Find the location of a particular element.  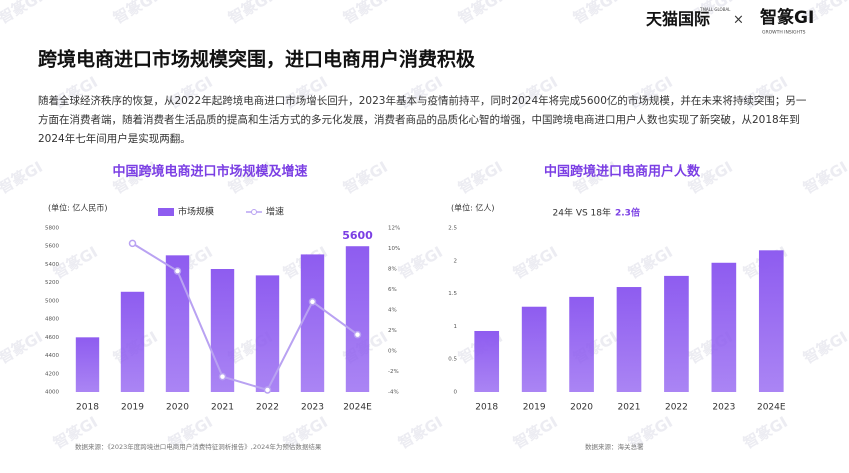

y-tick-label: 1 is located at coordinates (456, 327).